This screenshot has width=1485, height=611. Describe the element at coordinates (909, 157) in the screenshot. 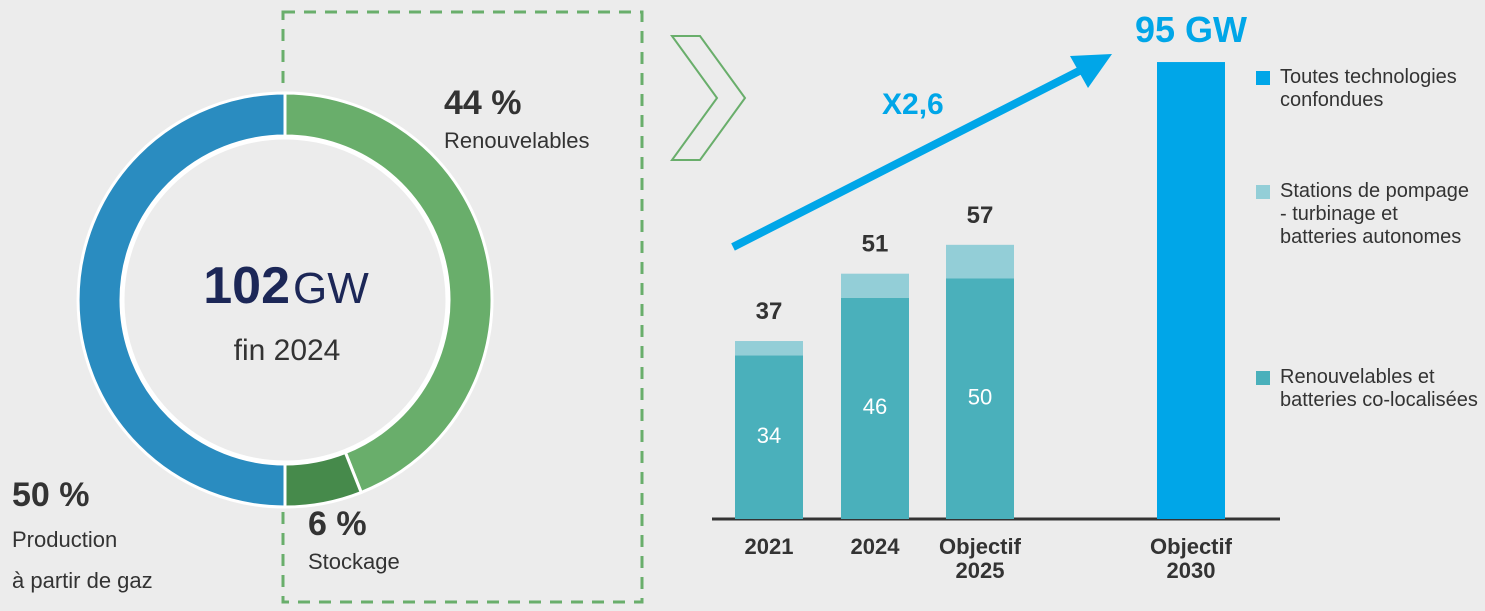

I see `growth-arrow` at that location.